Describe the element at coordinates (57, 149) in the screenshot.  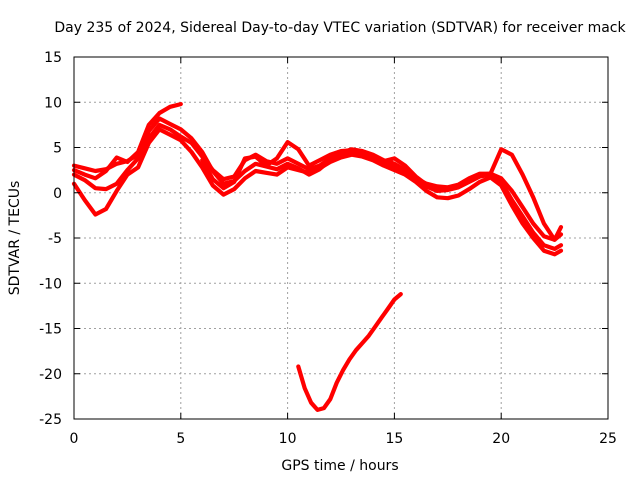
I see `y-tick-label: 5` at that location.